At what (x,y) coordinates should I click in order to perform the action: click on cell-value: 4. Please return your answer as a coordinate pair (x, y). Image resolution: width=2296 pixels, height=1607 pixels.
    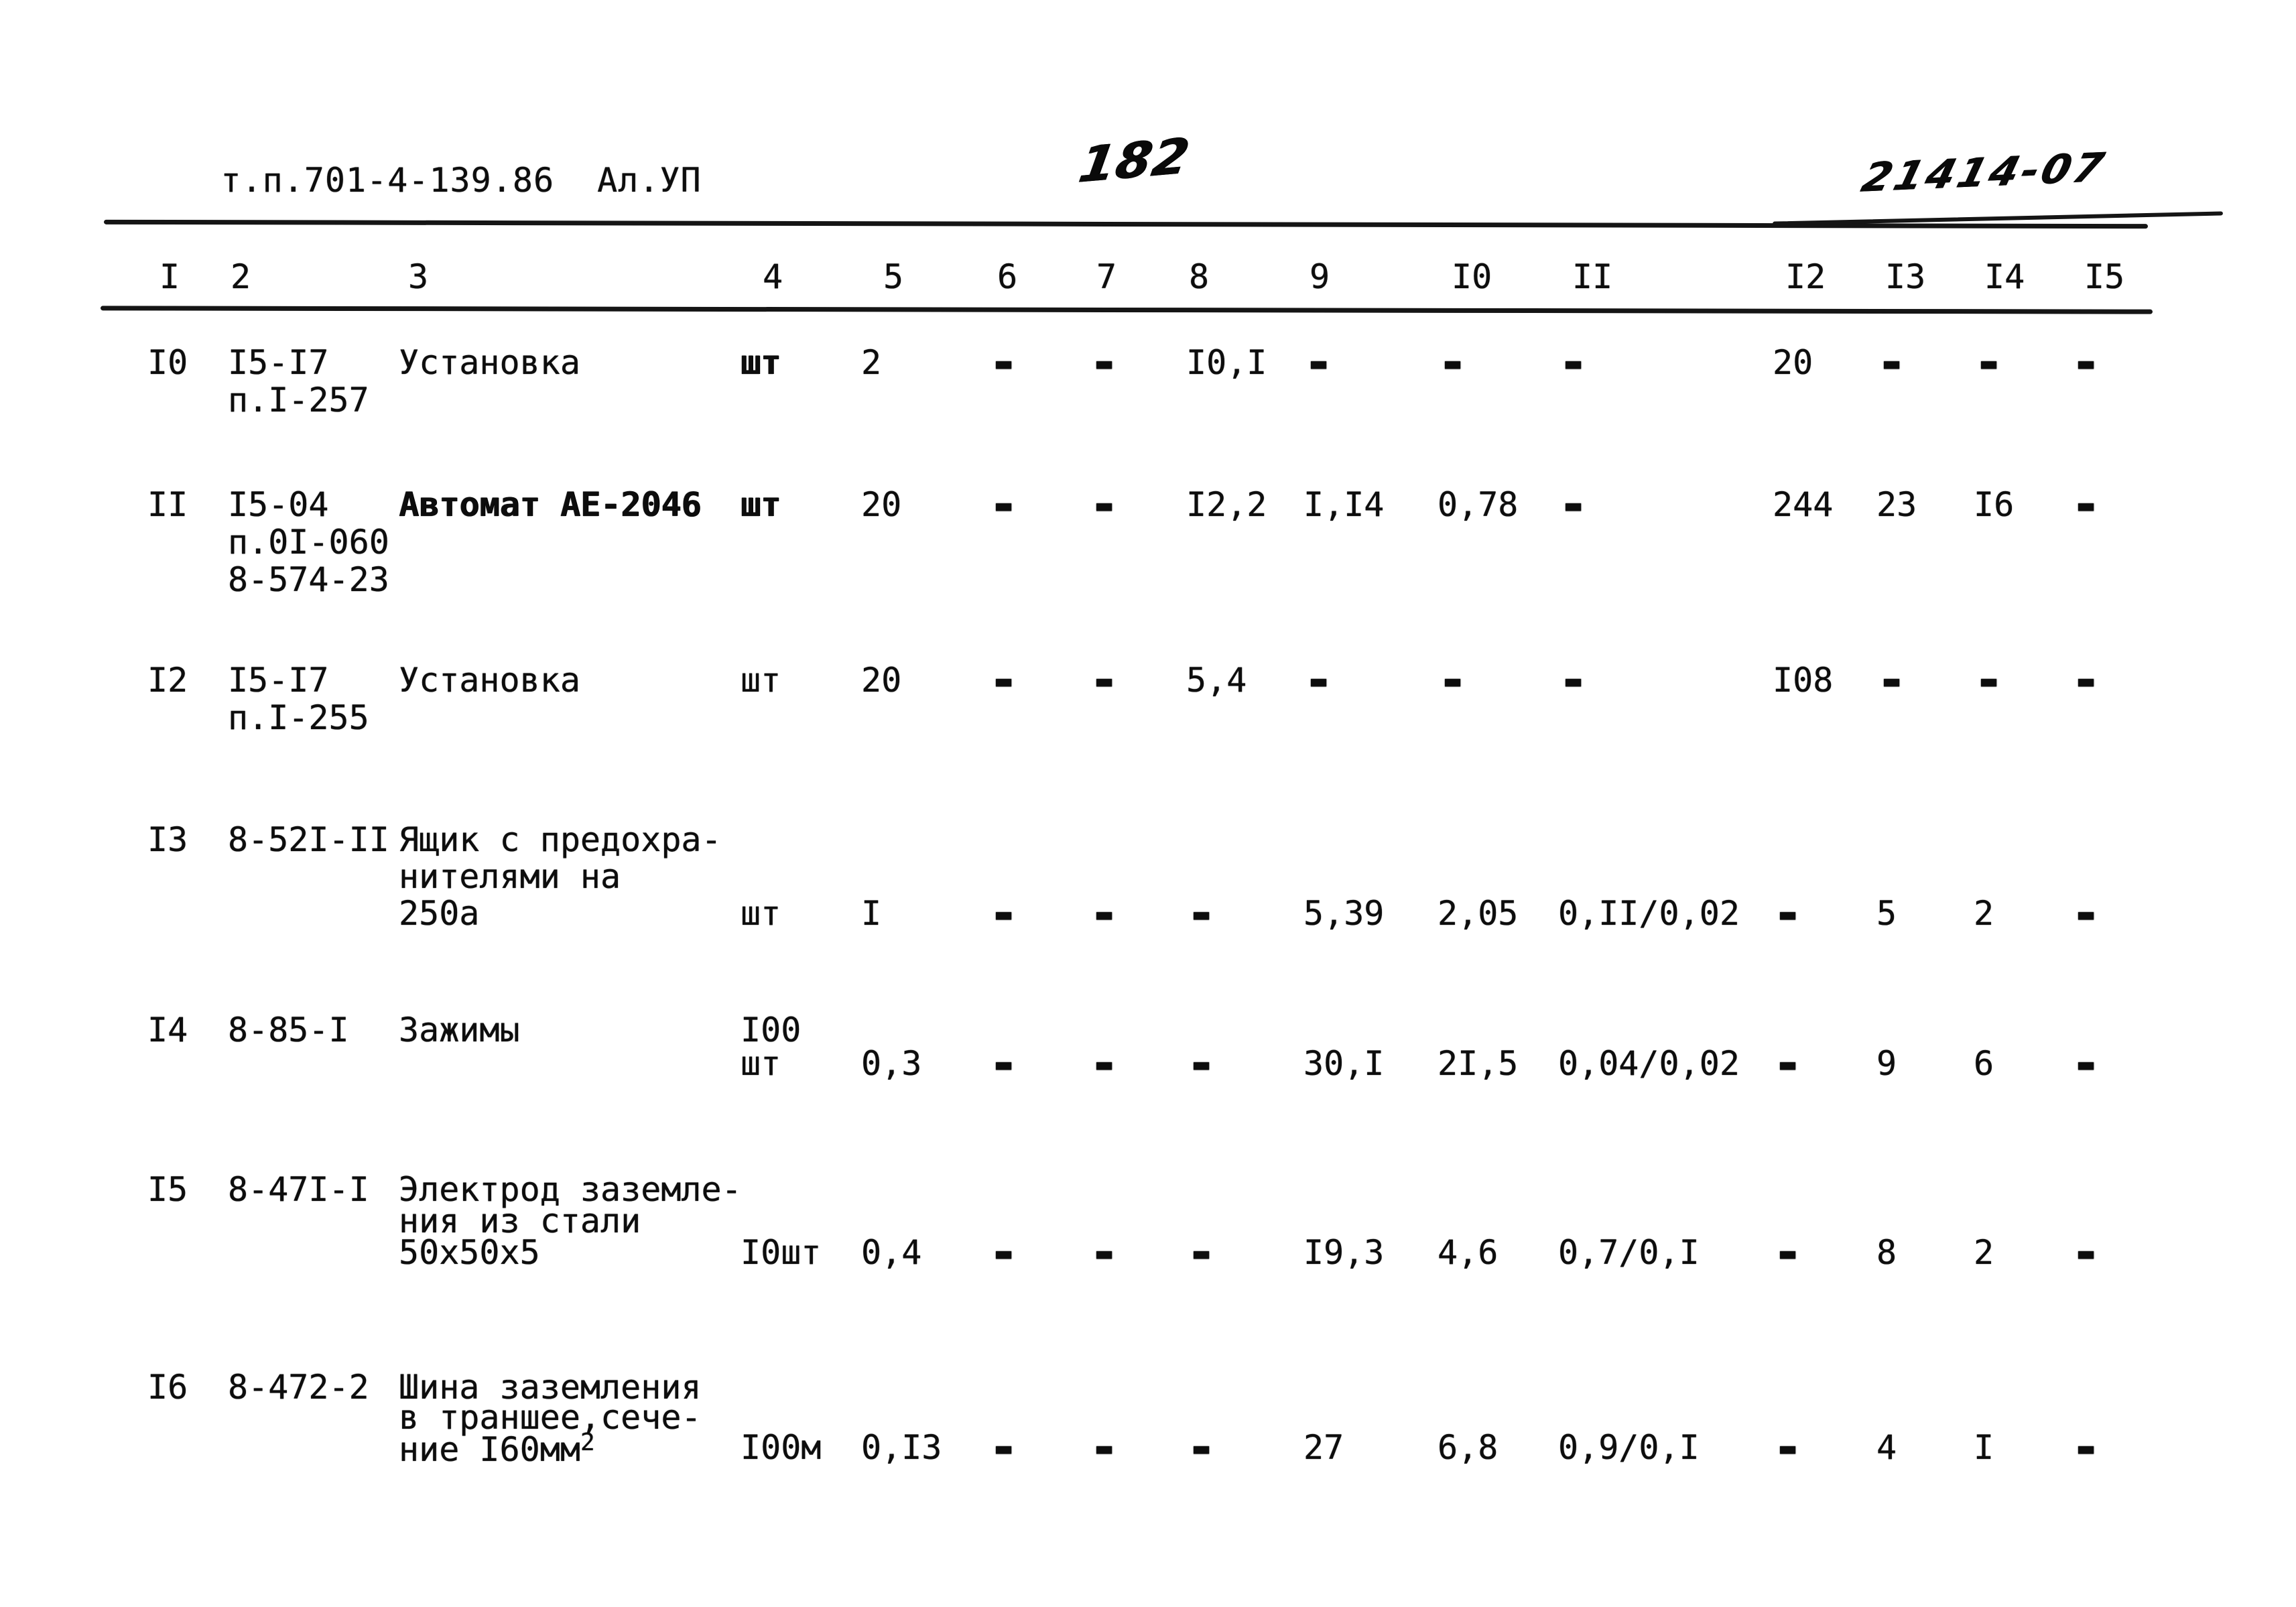
    Looking at the image, I should click on (1886, 1447).